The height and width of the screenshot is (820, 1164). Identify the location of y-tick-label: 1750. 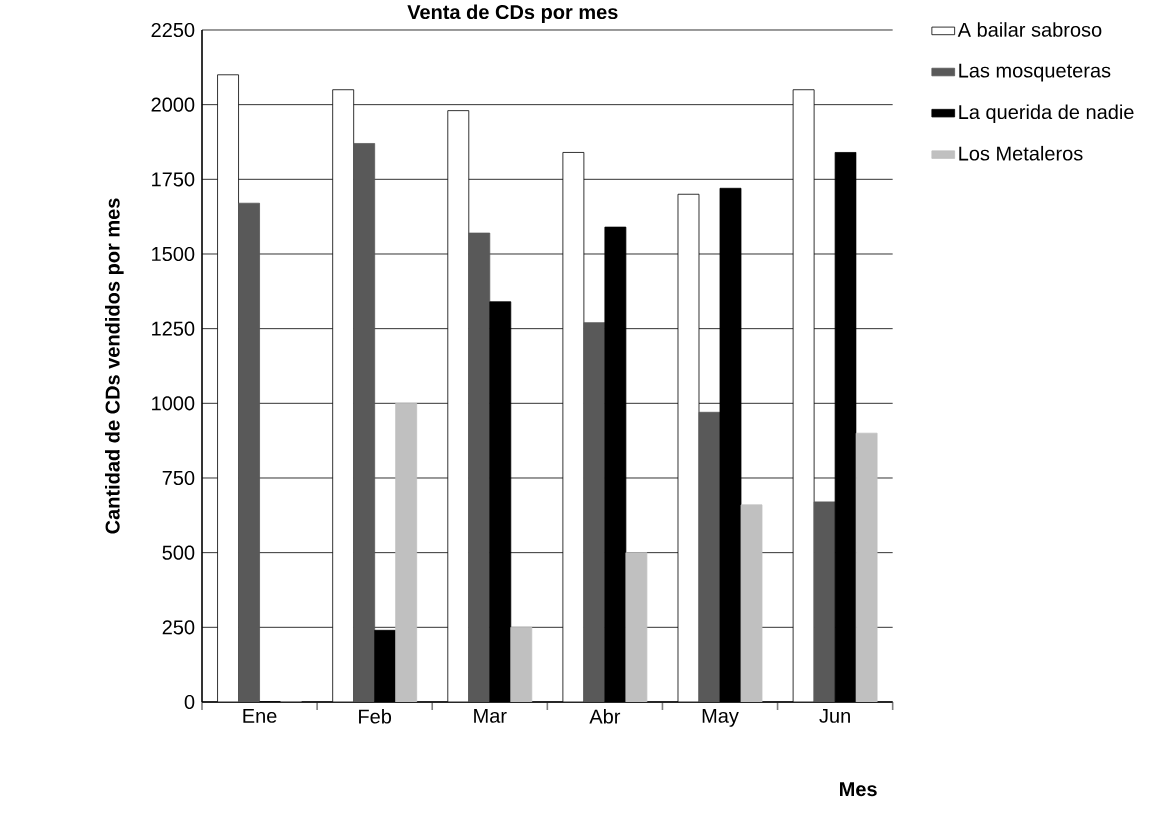
(173, 179).